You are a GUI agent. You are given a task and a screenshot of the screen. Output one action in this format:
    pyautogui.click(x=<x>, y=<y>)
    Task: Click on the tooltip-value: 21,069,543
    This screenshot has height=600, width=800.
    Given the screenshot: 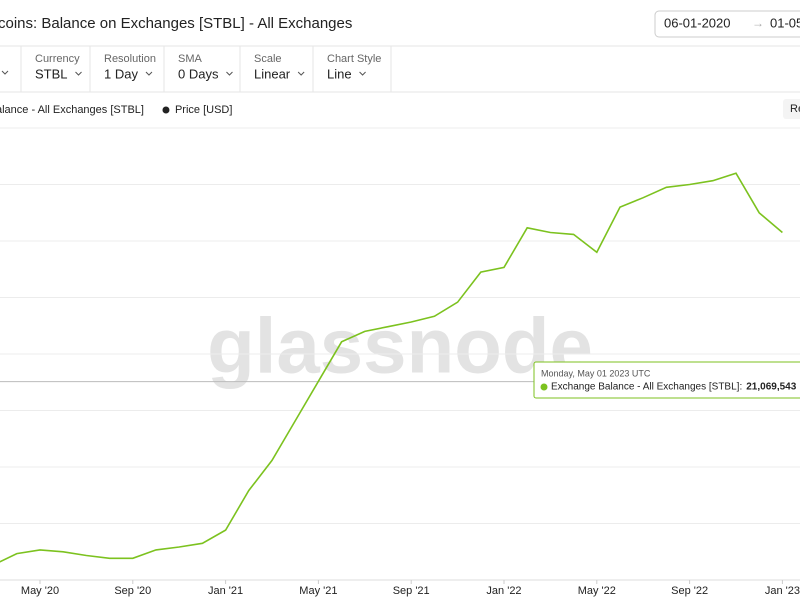 What is the action you would take?
    pyautogui.click(x=771, y=387)
    